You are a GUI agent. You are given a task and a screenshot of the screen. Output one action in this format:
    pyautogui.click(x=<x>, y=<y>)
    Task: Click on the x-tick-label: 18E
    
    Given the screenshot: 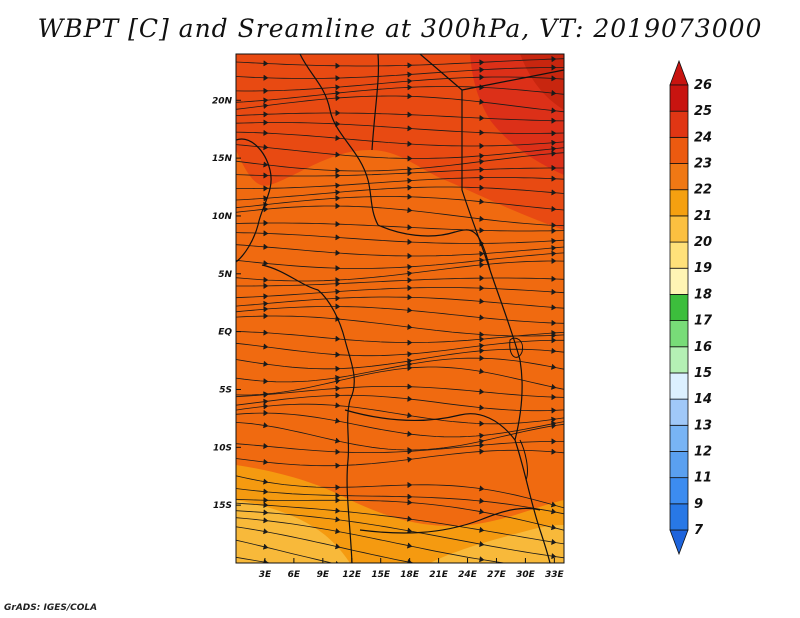 What is the action you would take?
    pyautogui.click(x=410, y=575)
    